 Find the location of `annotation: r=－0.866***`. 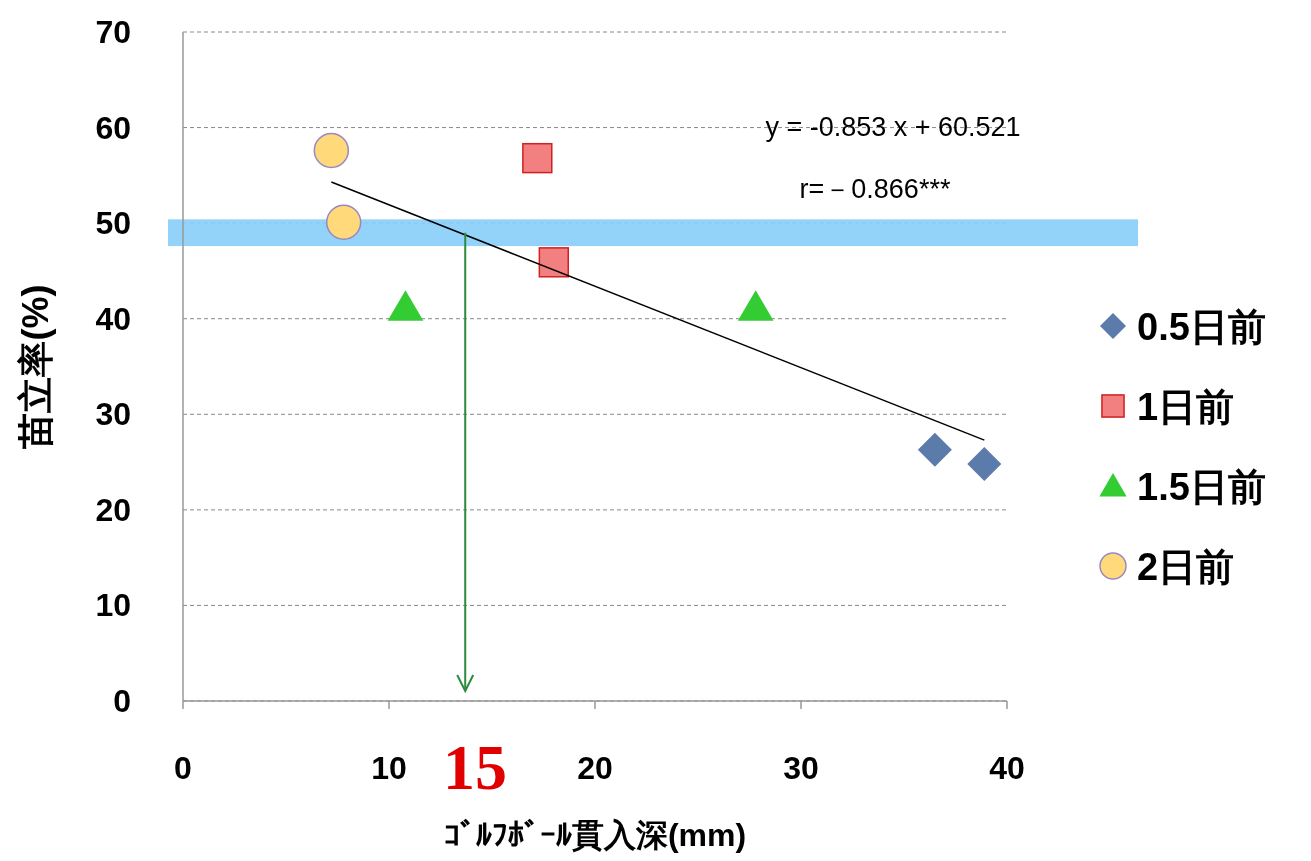

annotation: r=－0.866*** is located at coordinates (875, 189).